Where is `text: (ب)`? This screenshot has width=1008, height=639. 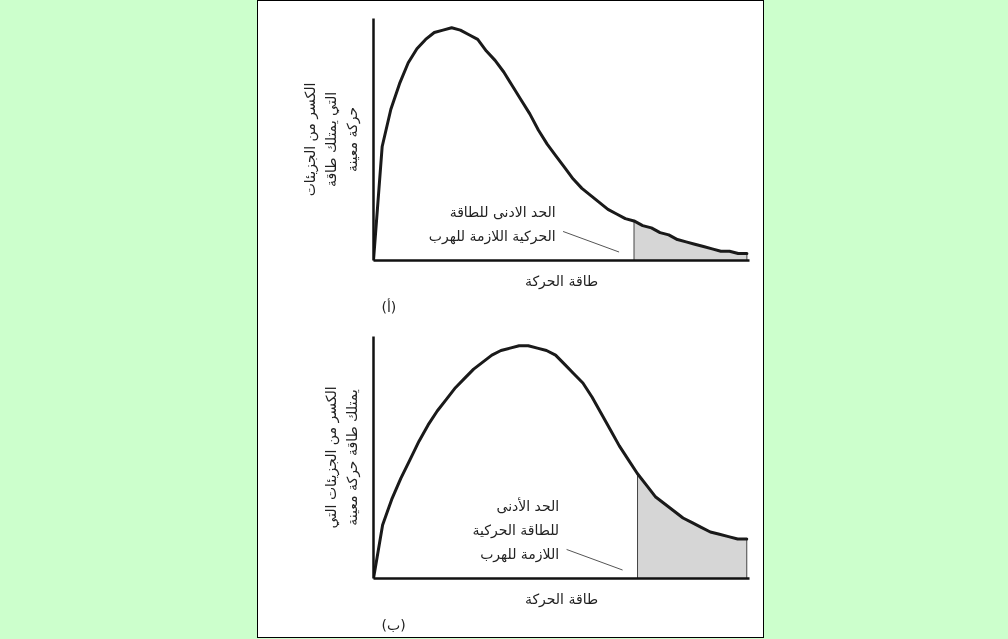 text: (ب) is located at coordinates (393, 624).